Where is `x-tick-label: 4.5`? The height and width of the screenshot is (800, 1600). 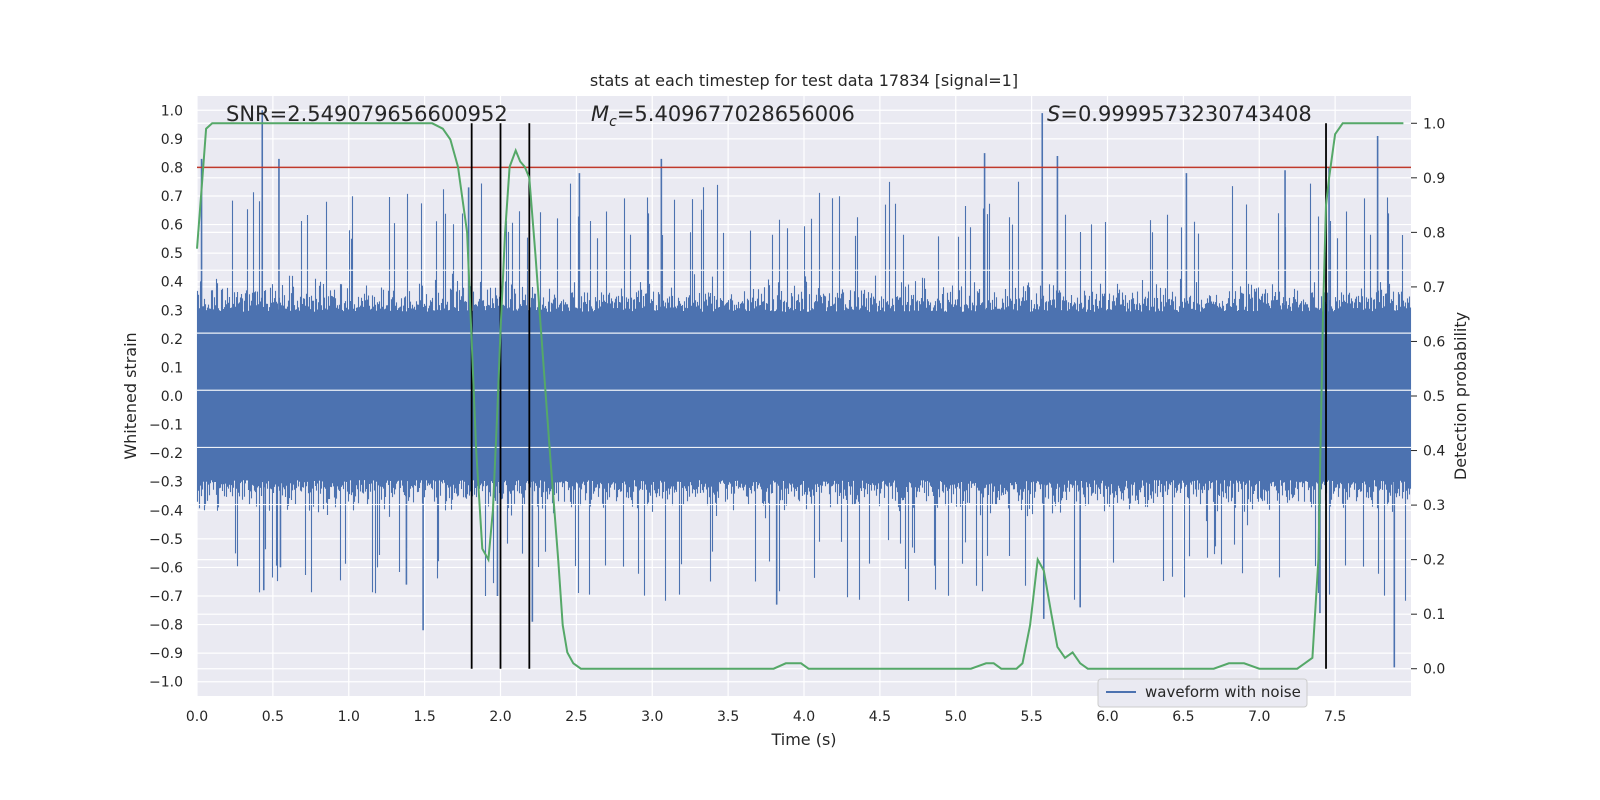 x-tick-label: 4.5 is located at coordinates (880, 717).